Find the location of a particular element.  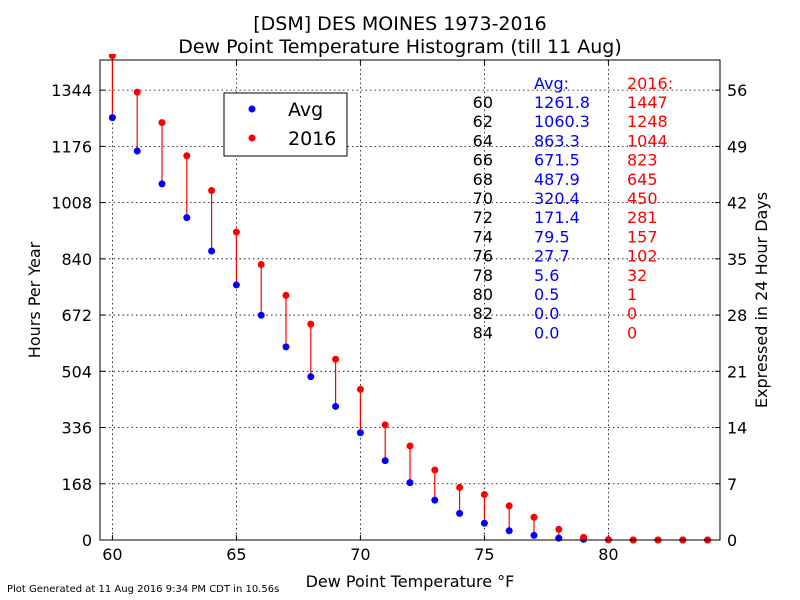

x-tick-label: 75 is located at coordinates (484, 554).